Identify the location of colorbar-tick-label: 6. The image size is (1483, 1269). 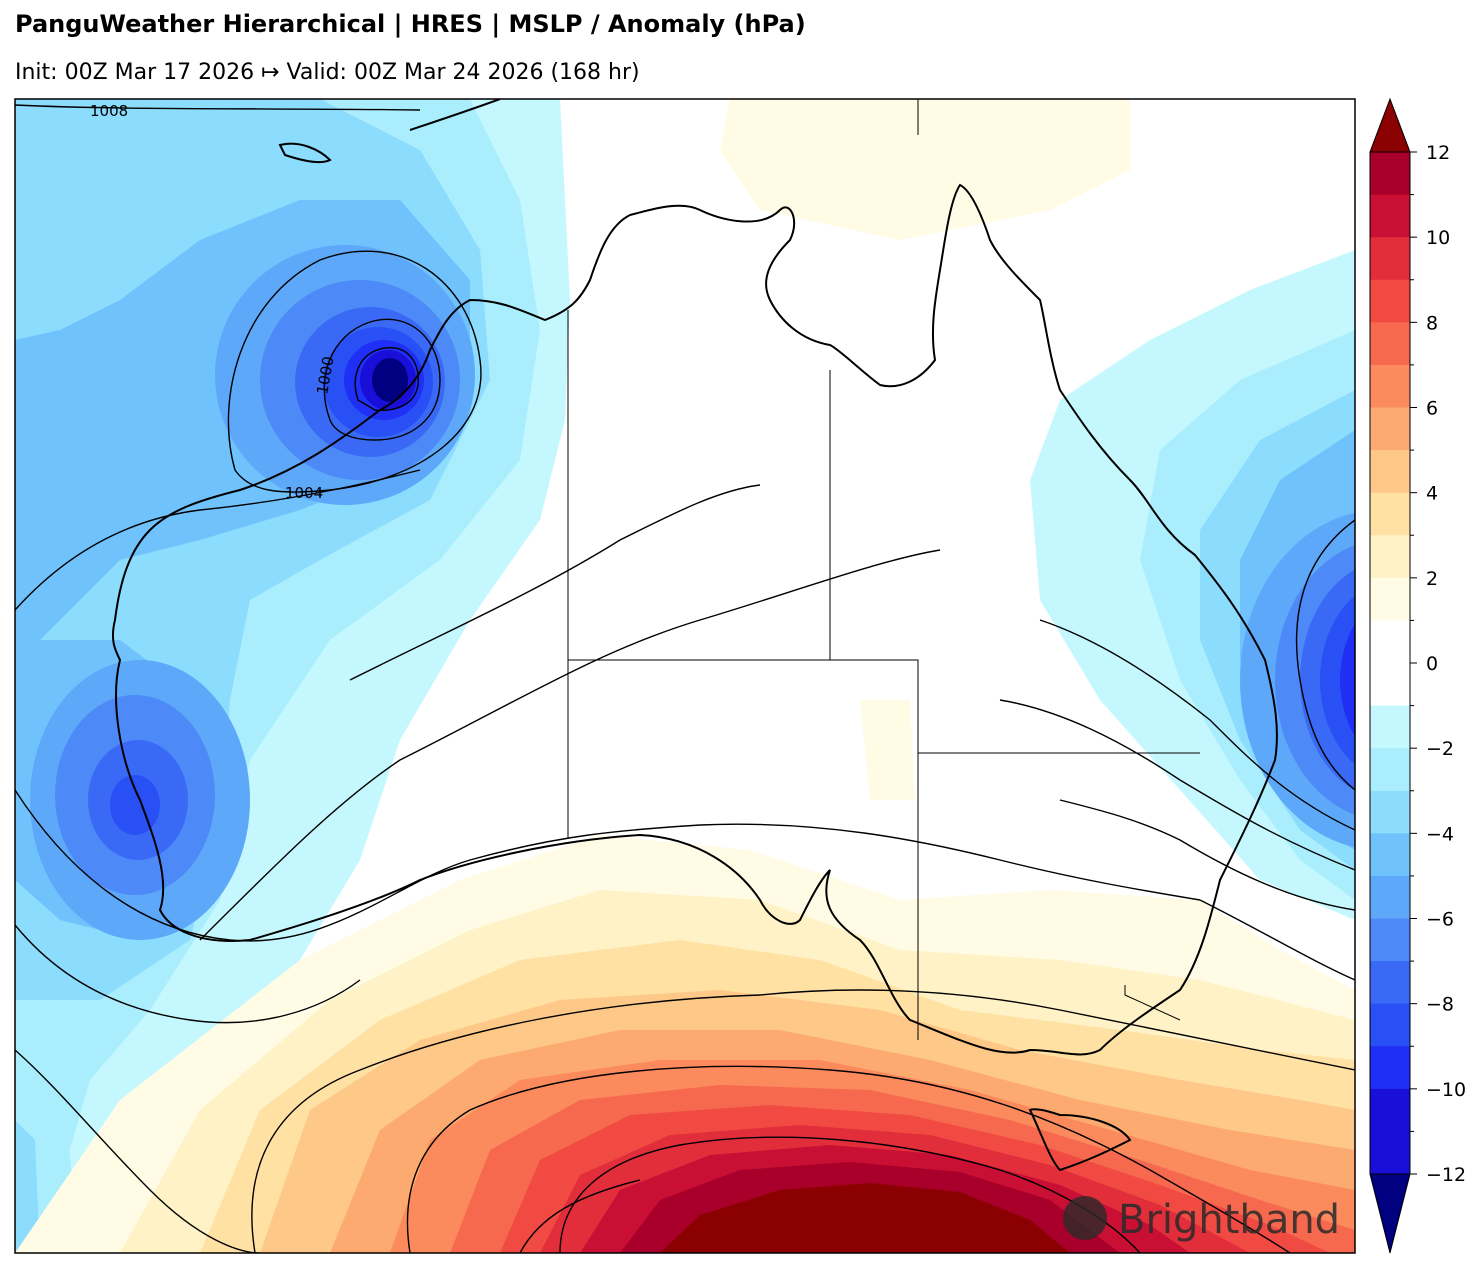
(1432, 409).